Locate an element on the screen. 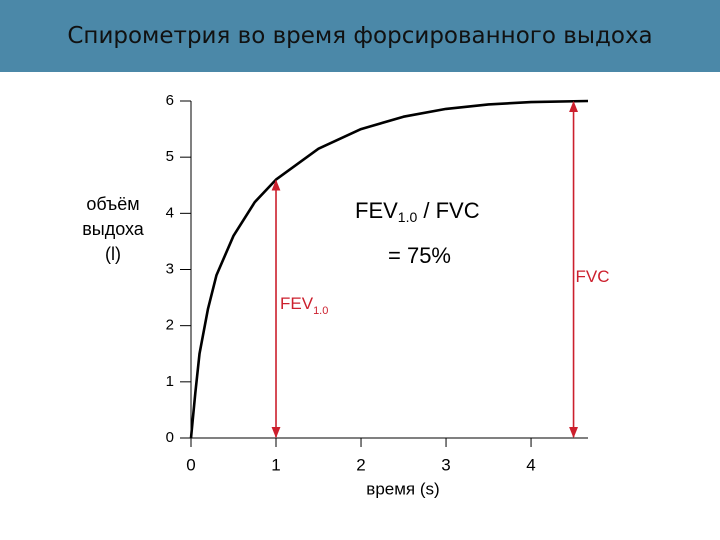 Image resolution: width=720 pixels, height=540 pixels. ratio-rest: / FVC is located at coordinates (448, 210).